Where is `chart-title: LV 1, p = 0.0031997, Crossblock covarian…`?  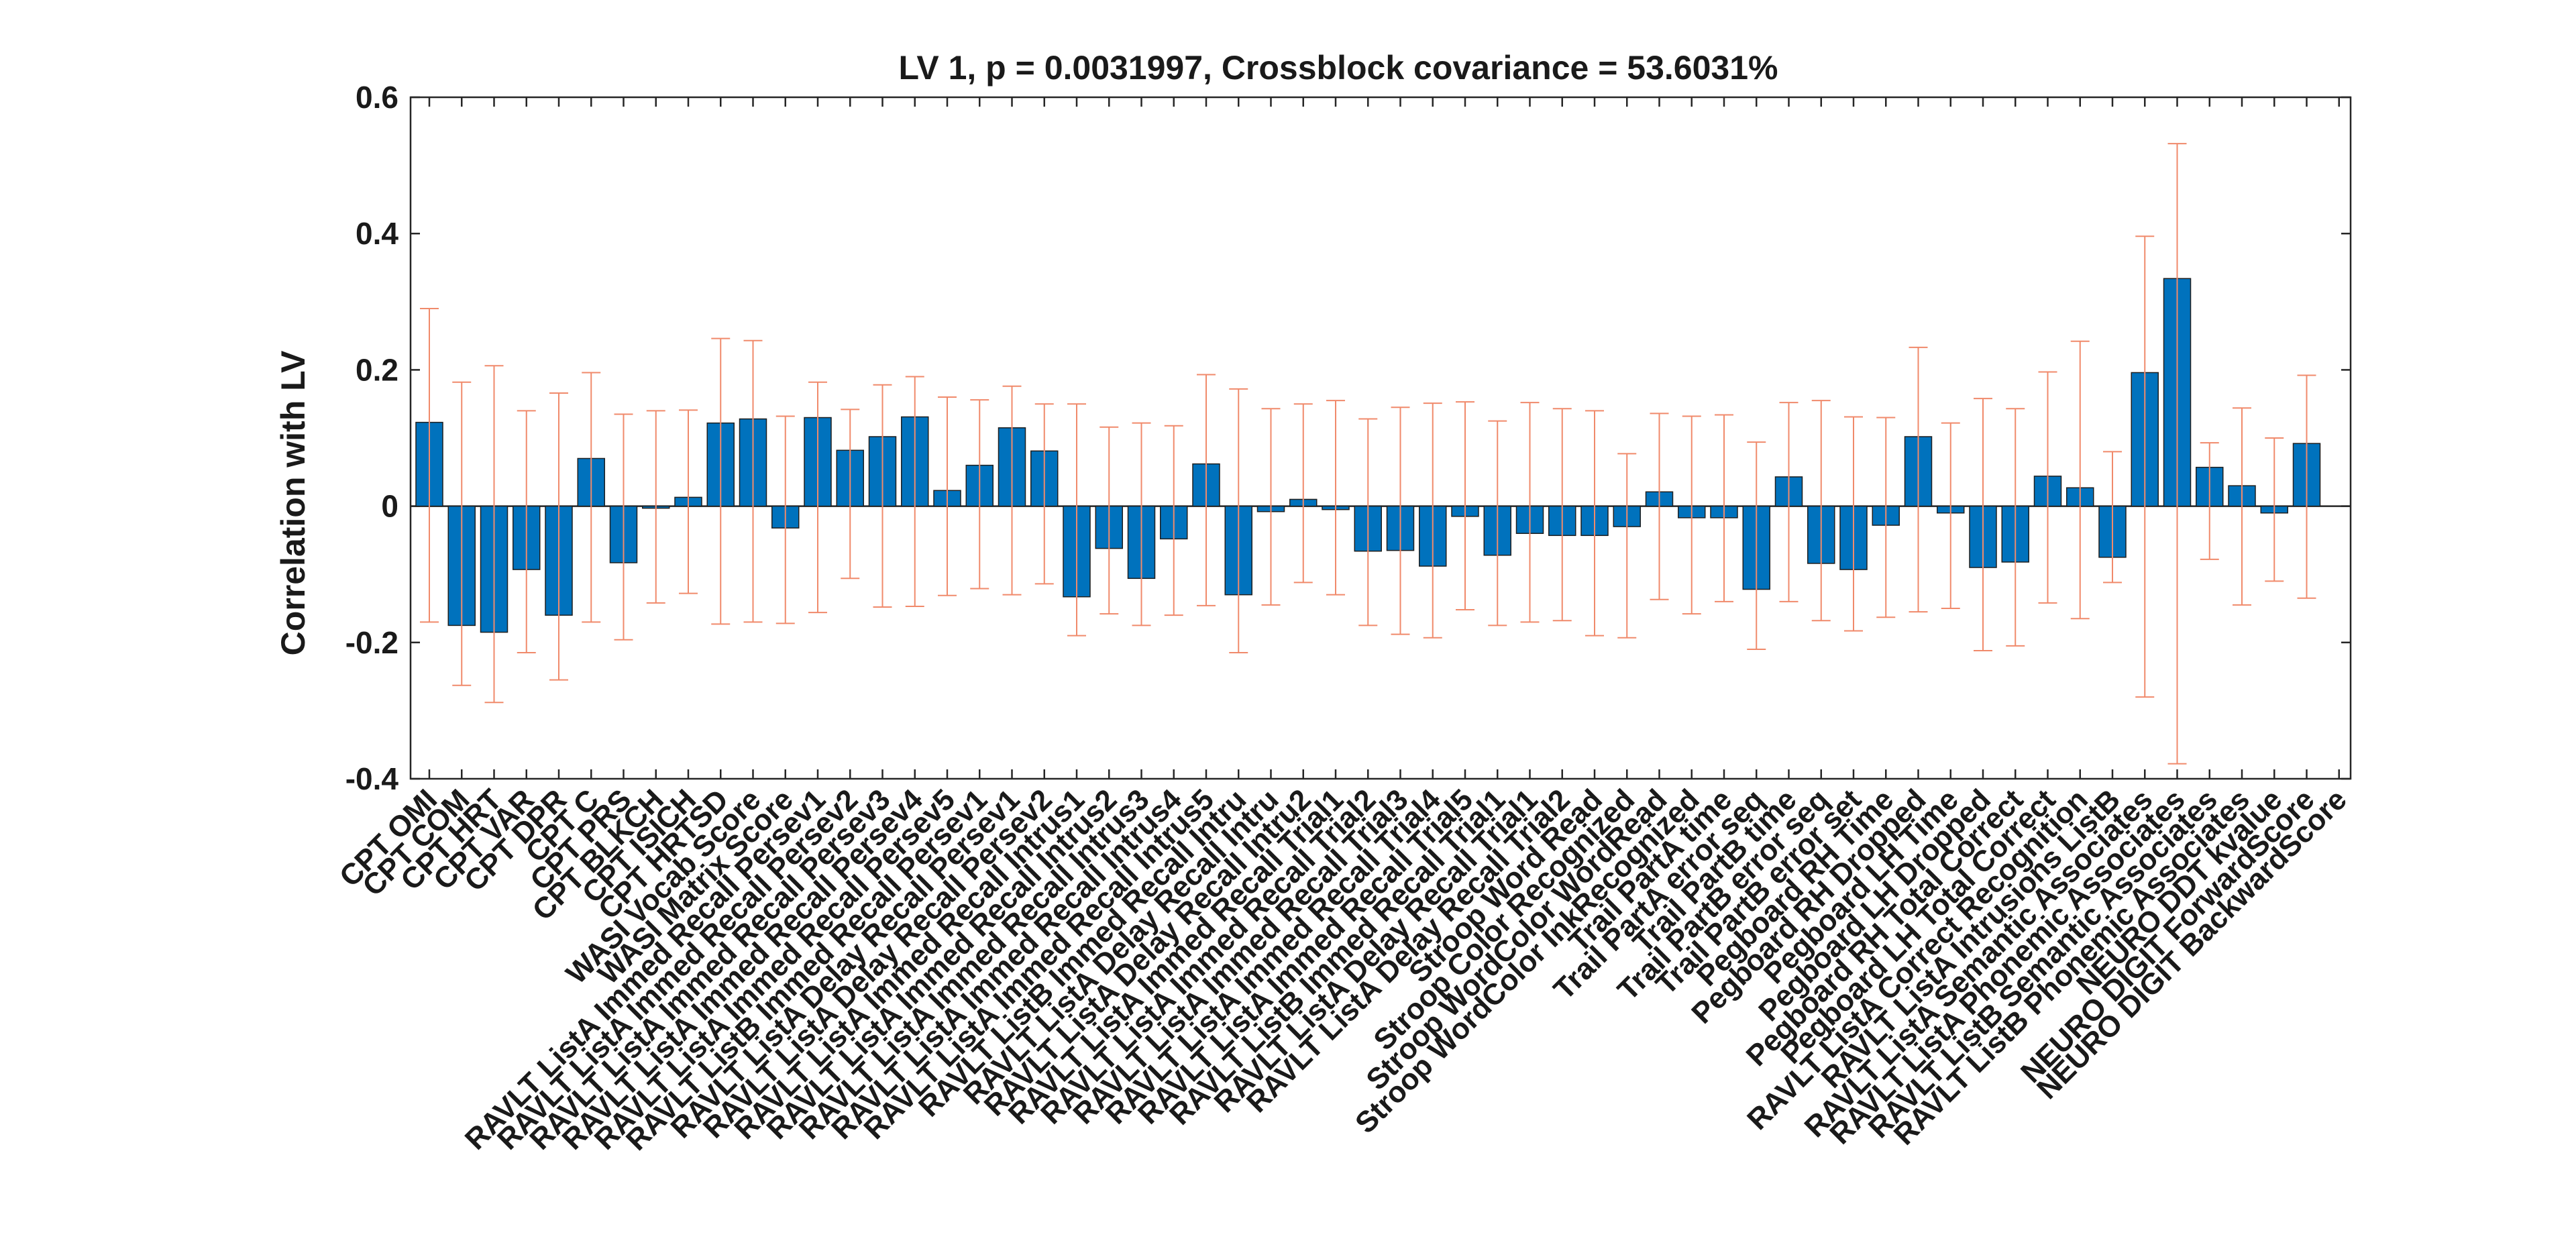
chart-title: LV 1, p = 0.0031997, Crossblock covarian… is located at coordinates (1338, 68).